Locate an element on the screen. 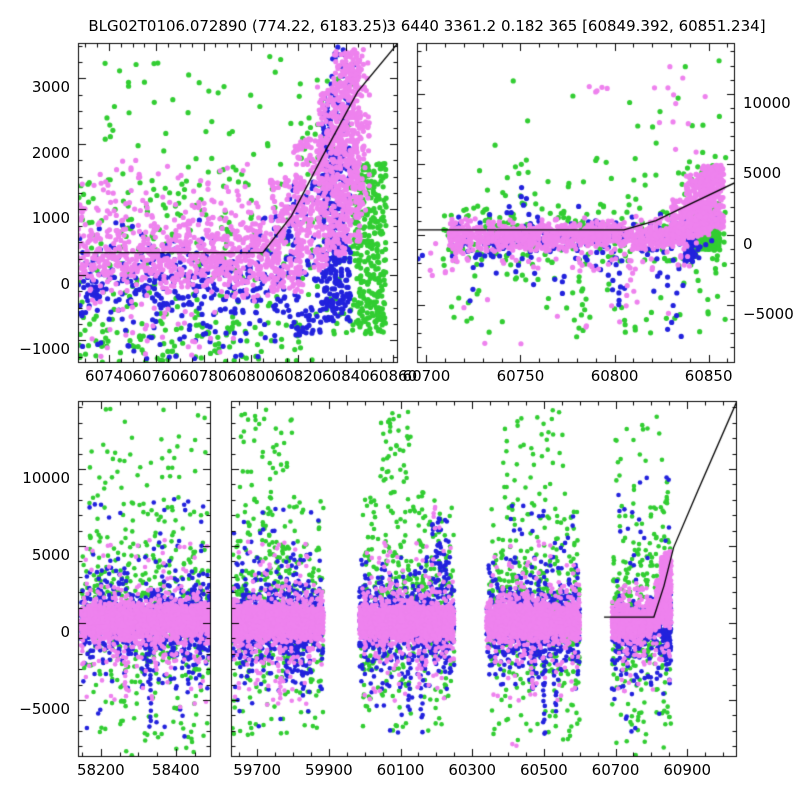 This screenshot has height=800, width=800. full-lightcurve-right-xtick-label: 60300 is located at coordinates (472, 770).